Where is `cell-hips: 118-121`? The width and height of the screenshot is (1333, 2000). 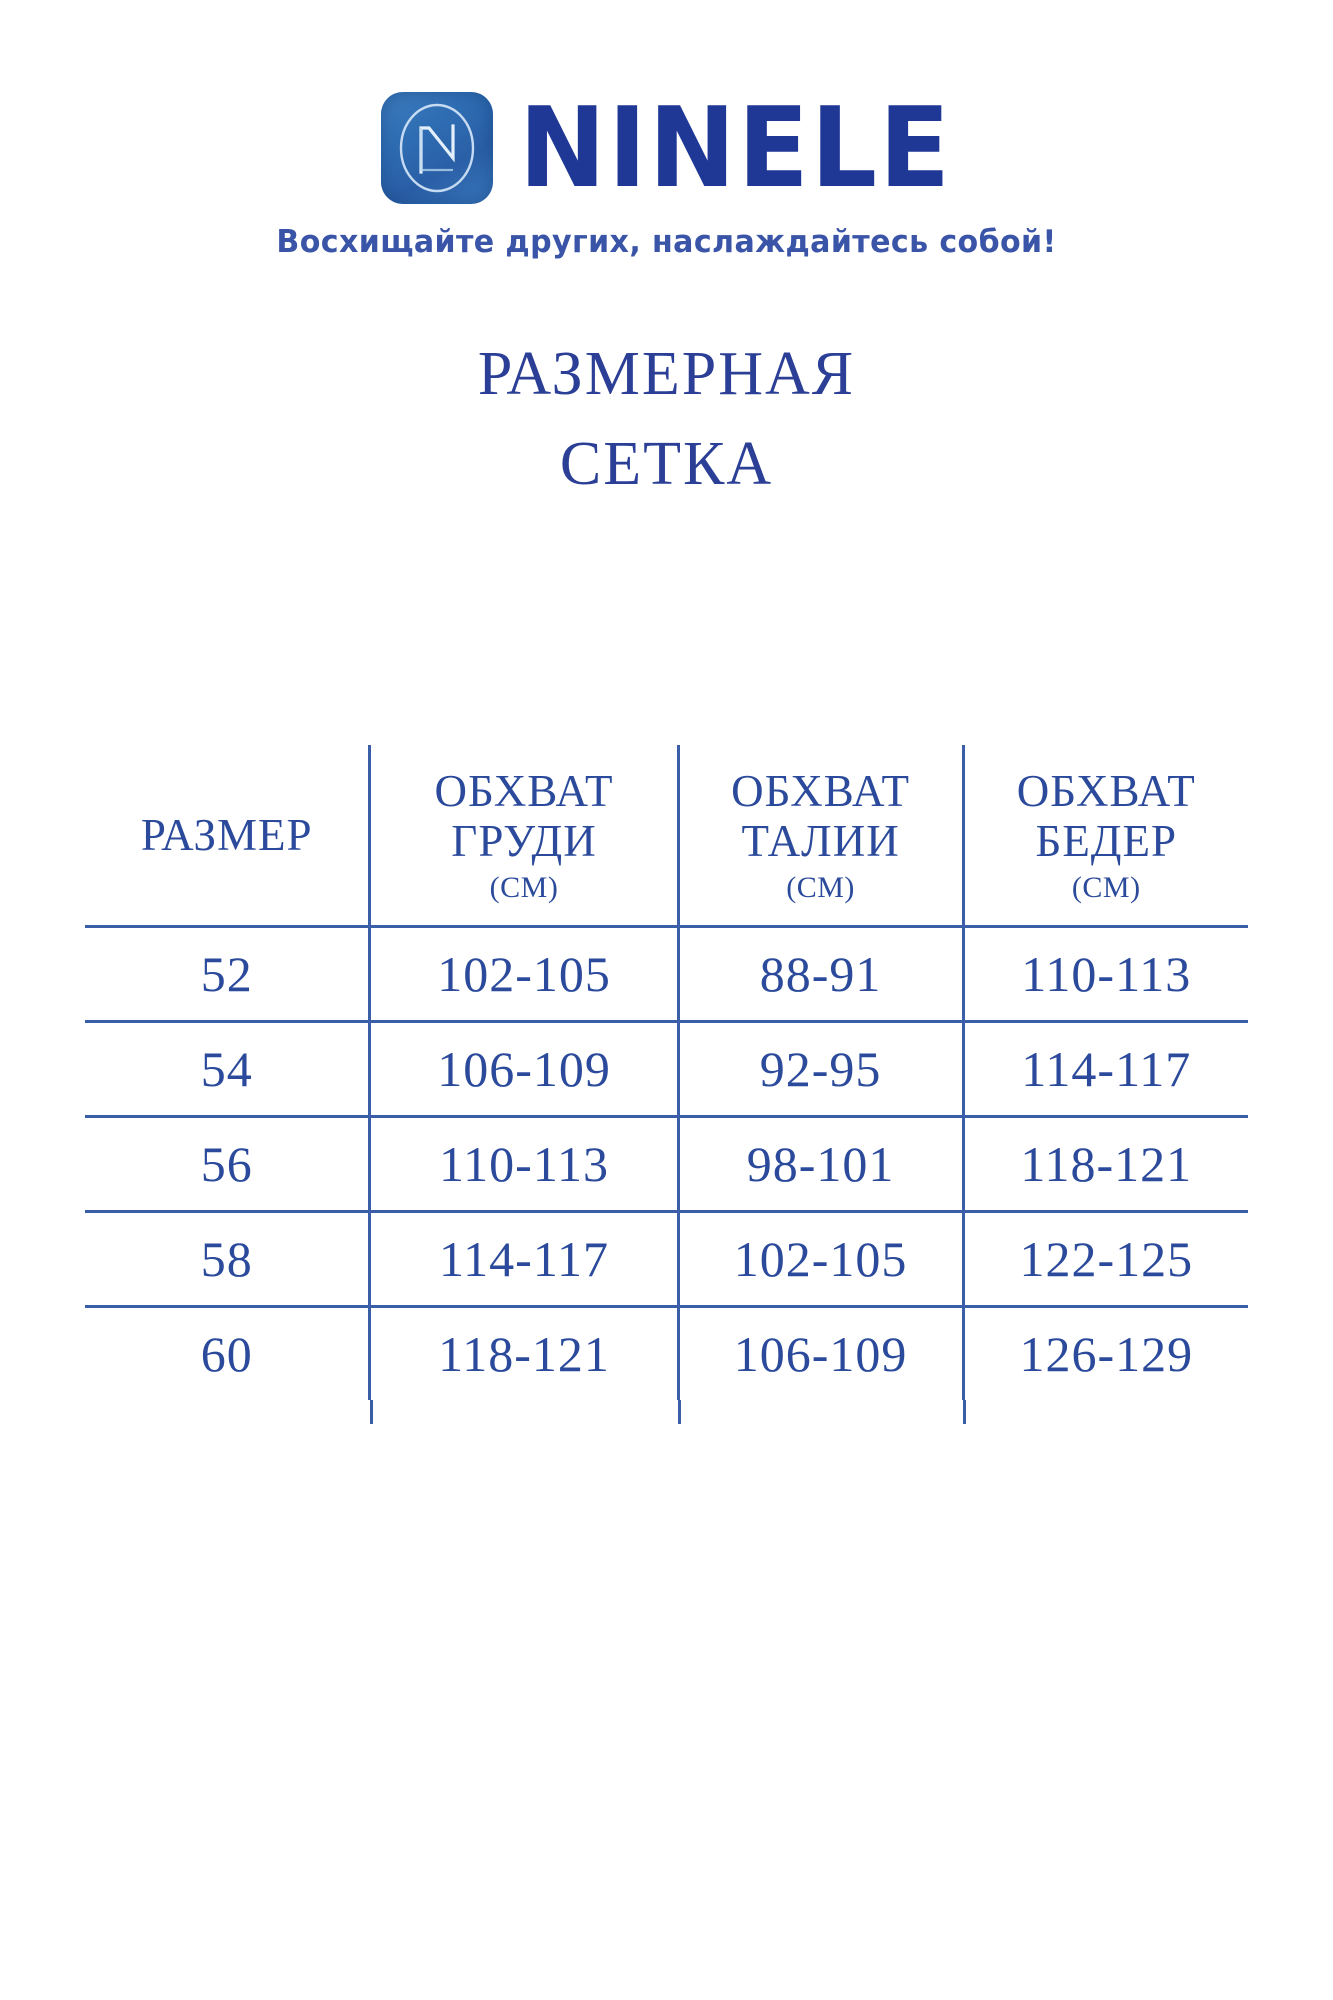 cell-hips: 118-121 is located at coordinates (1104, 1164).